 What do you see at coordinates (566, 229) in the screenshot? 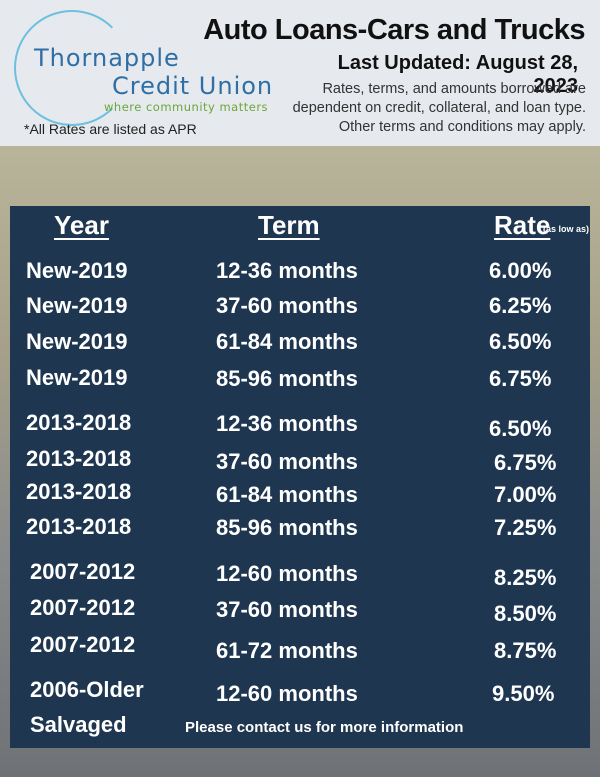
I see `column-header-rate-note: (as low as)` at bounding box center [566, 229].